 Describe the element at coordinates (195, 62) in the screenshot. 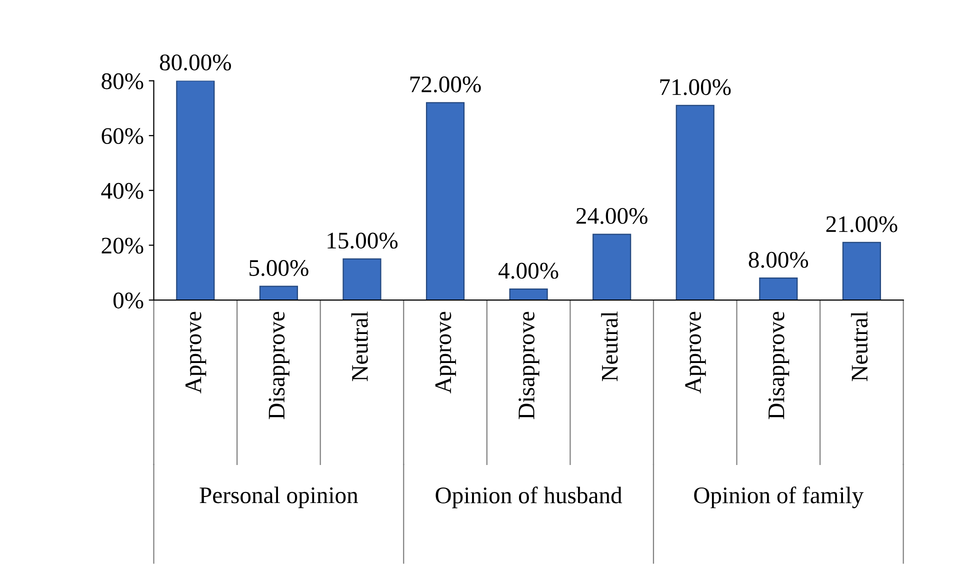

I see `data-label: 80.00%` at that location.